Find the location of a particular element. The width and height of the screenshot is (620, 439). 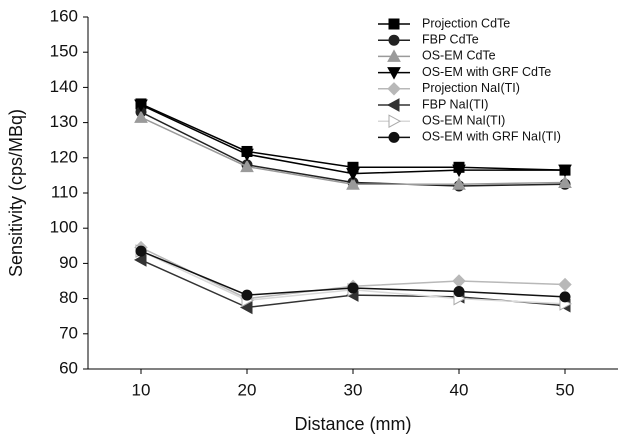

y-tick-label: 80 is located at coordinates (68, 297).